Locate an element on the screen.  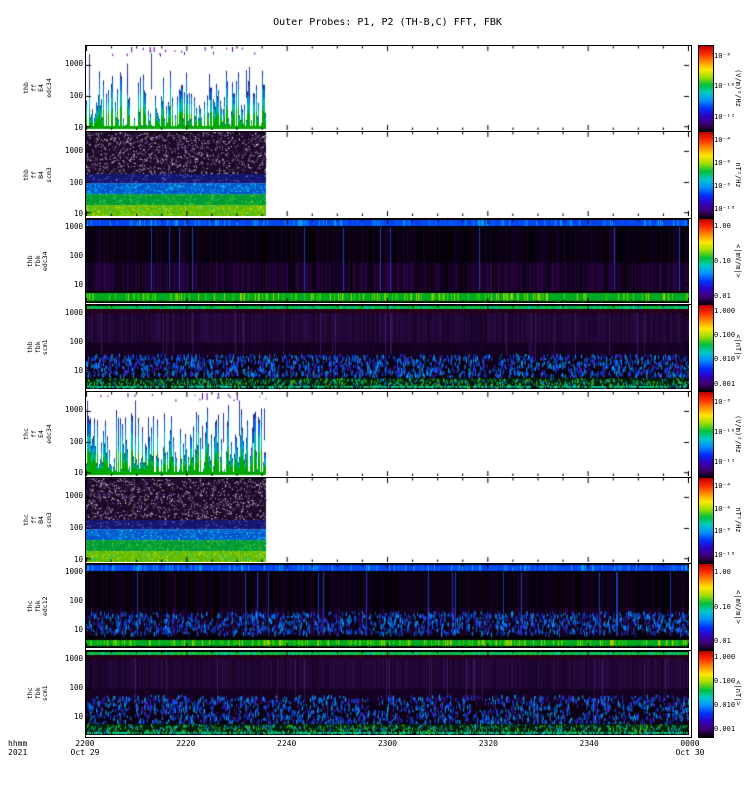
spectrogram-canvas-thb-ff-e4-edc34 is located at coordinates (387, 88).